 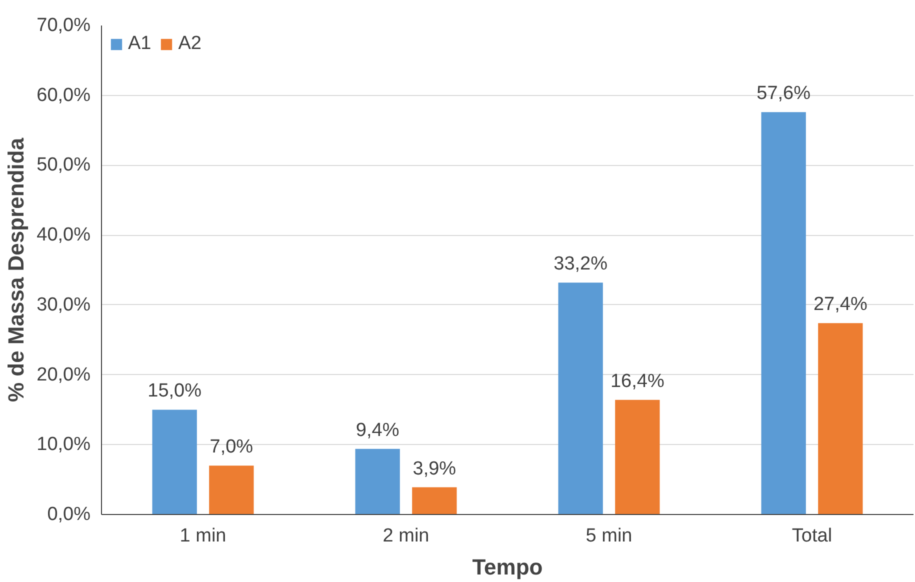 I want to click on y-tick-label: 70,0%, so click(x=63, y=25).